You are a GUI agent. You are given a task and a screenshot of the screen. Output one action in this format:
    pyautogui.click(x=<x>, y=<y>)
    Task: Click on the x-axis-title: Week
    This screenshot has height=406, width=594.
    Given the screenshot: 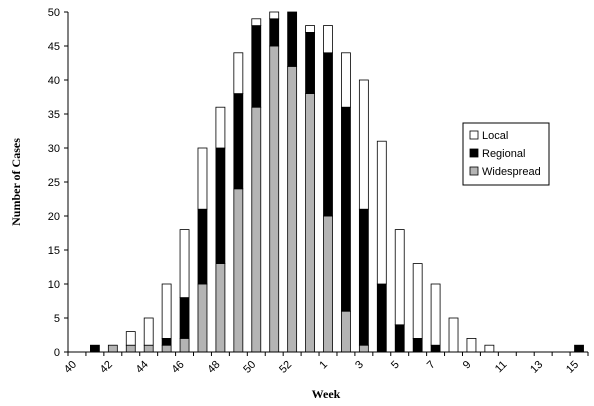 What is the action you would take?
    pyautogui.click(x=326, y=394)
    